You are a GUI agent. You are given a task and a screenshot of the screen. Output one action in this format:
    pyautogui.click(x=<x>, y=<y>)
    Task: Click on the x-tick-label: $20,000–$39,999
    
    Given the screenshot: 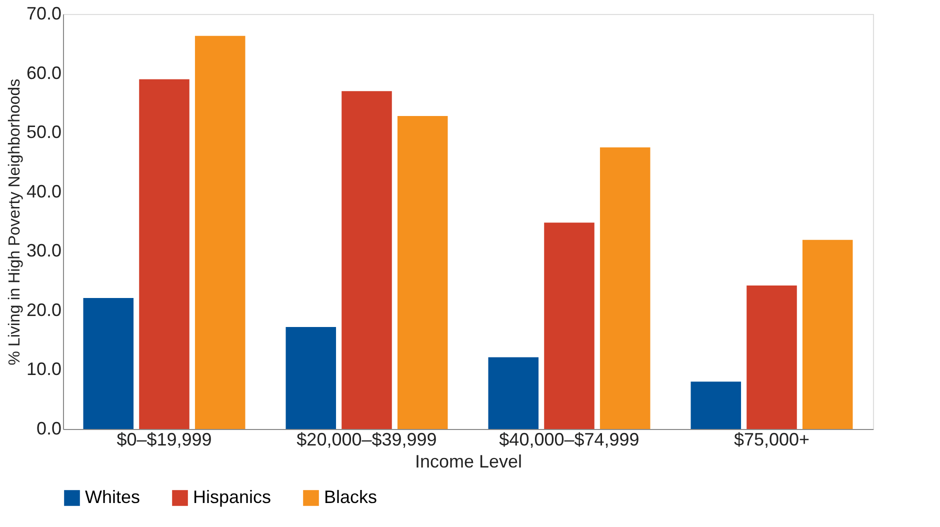 What is the action you would take?
    pyautogui.click(x=366, y=440)
    